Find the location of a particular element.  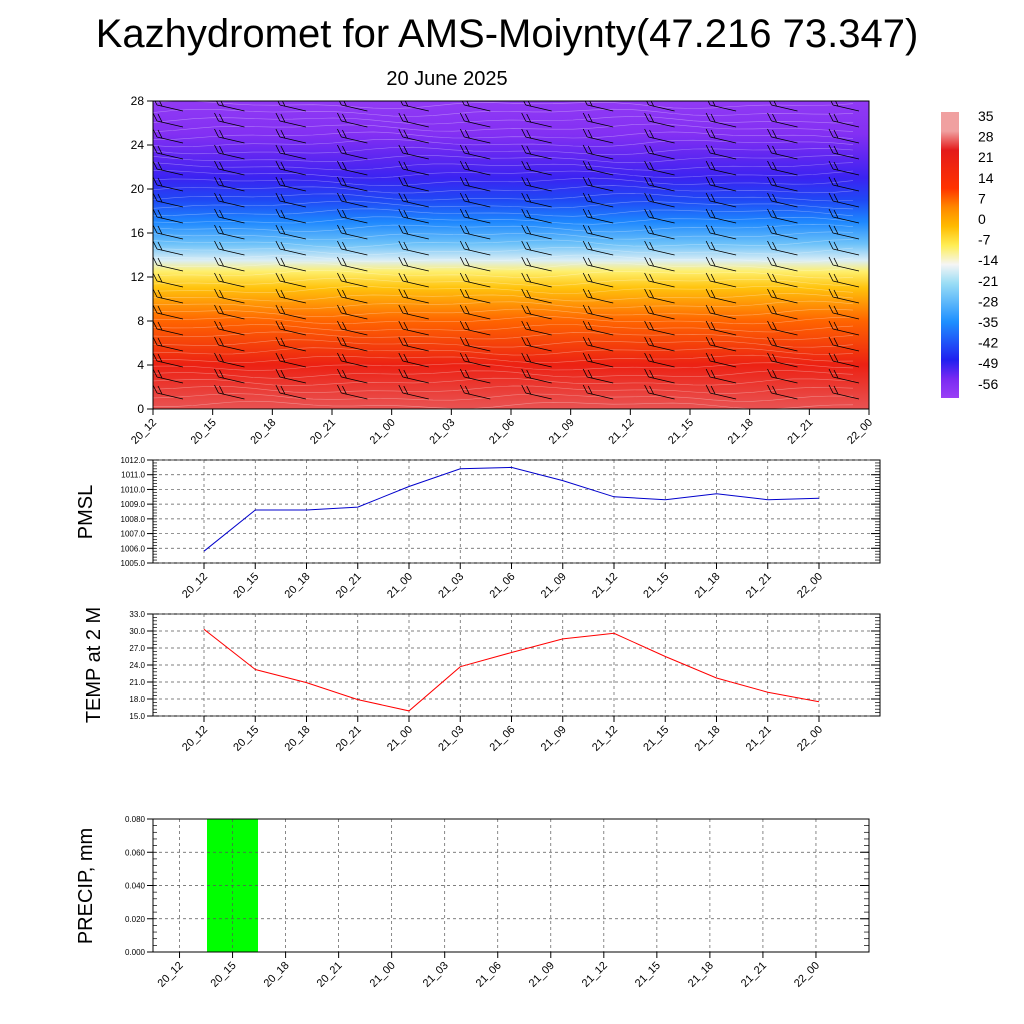

pmsl-x-tick-label: 21_12 is located at coordinates (605, 586).